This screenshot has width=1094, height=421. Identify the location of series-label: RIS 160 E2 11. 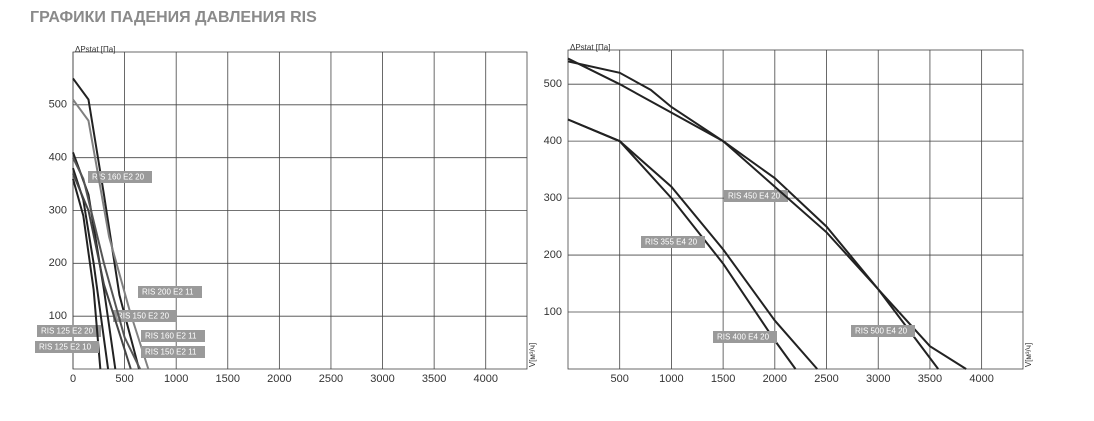
(171, 336).